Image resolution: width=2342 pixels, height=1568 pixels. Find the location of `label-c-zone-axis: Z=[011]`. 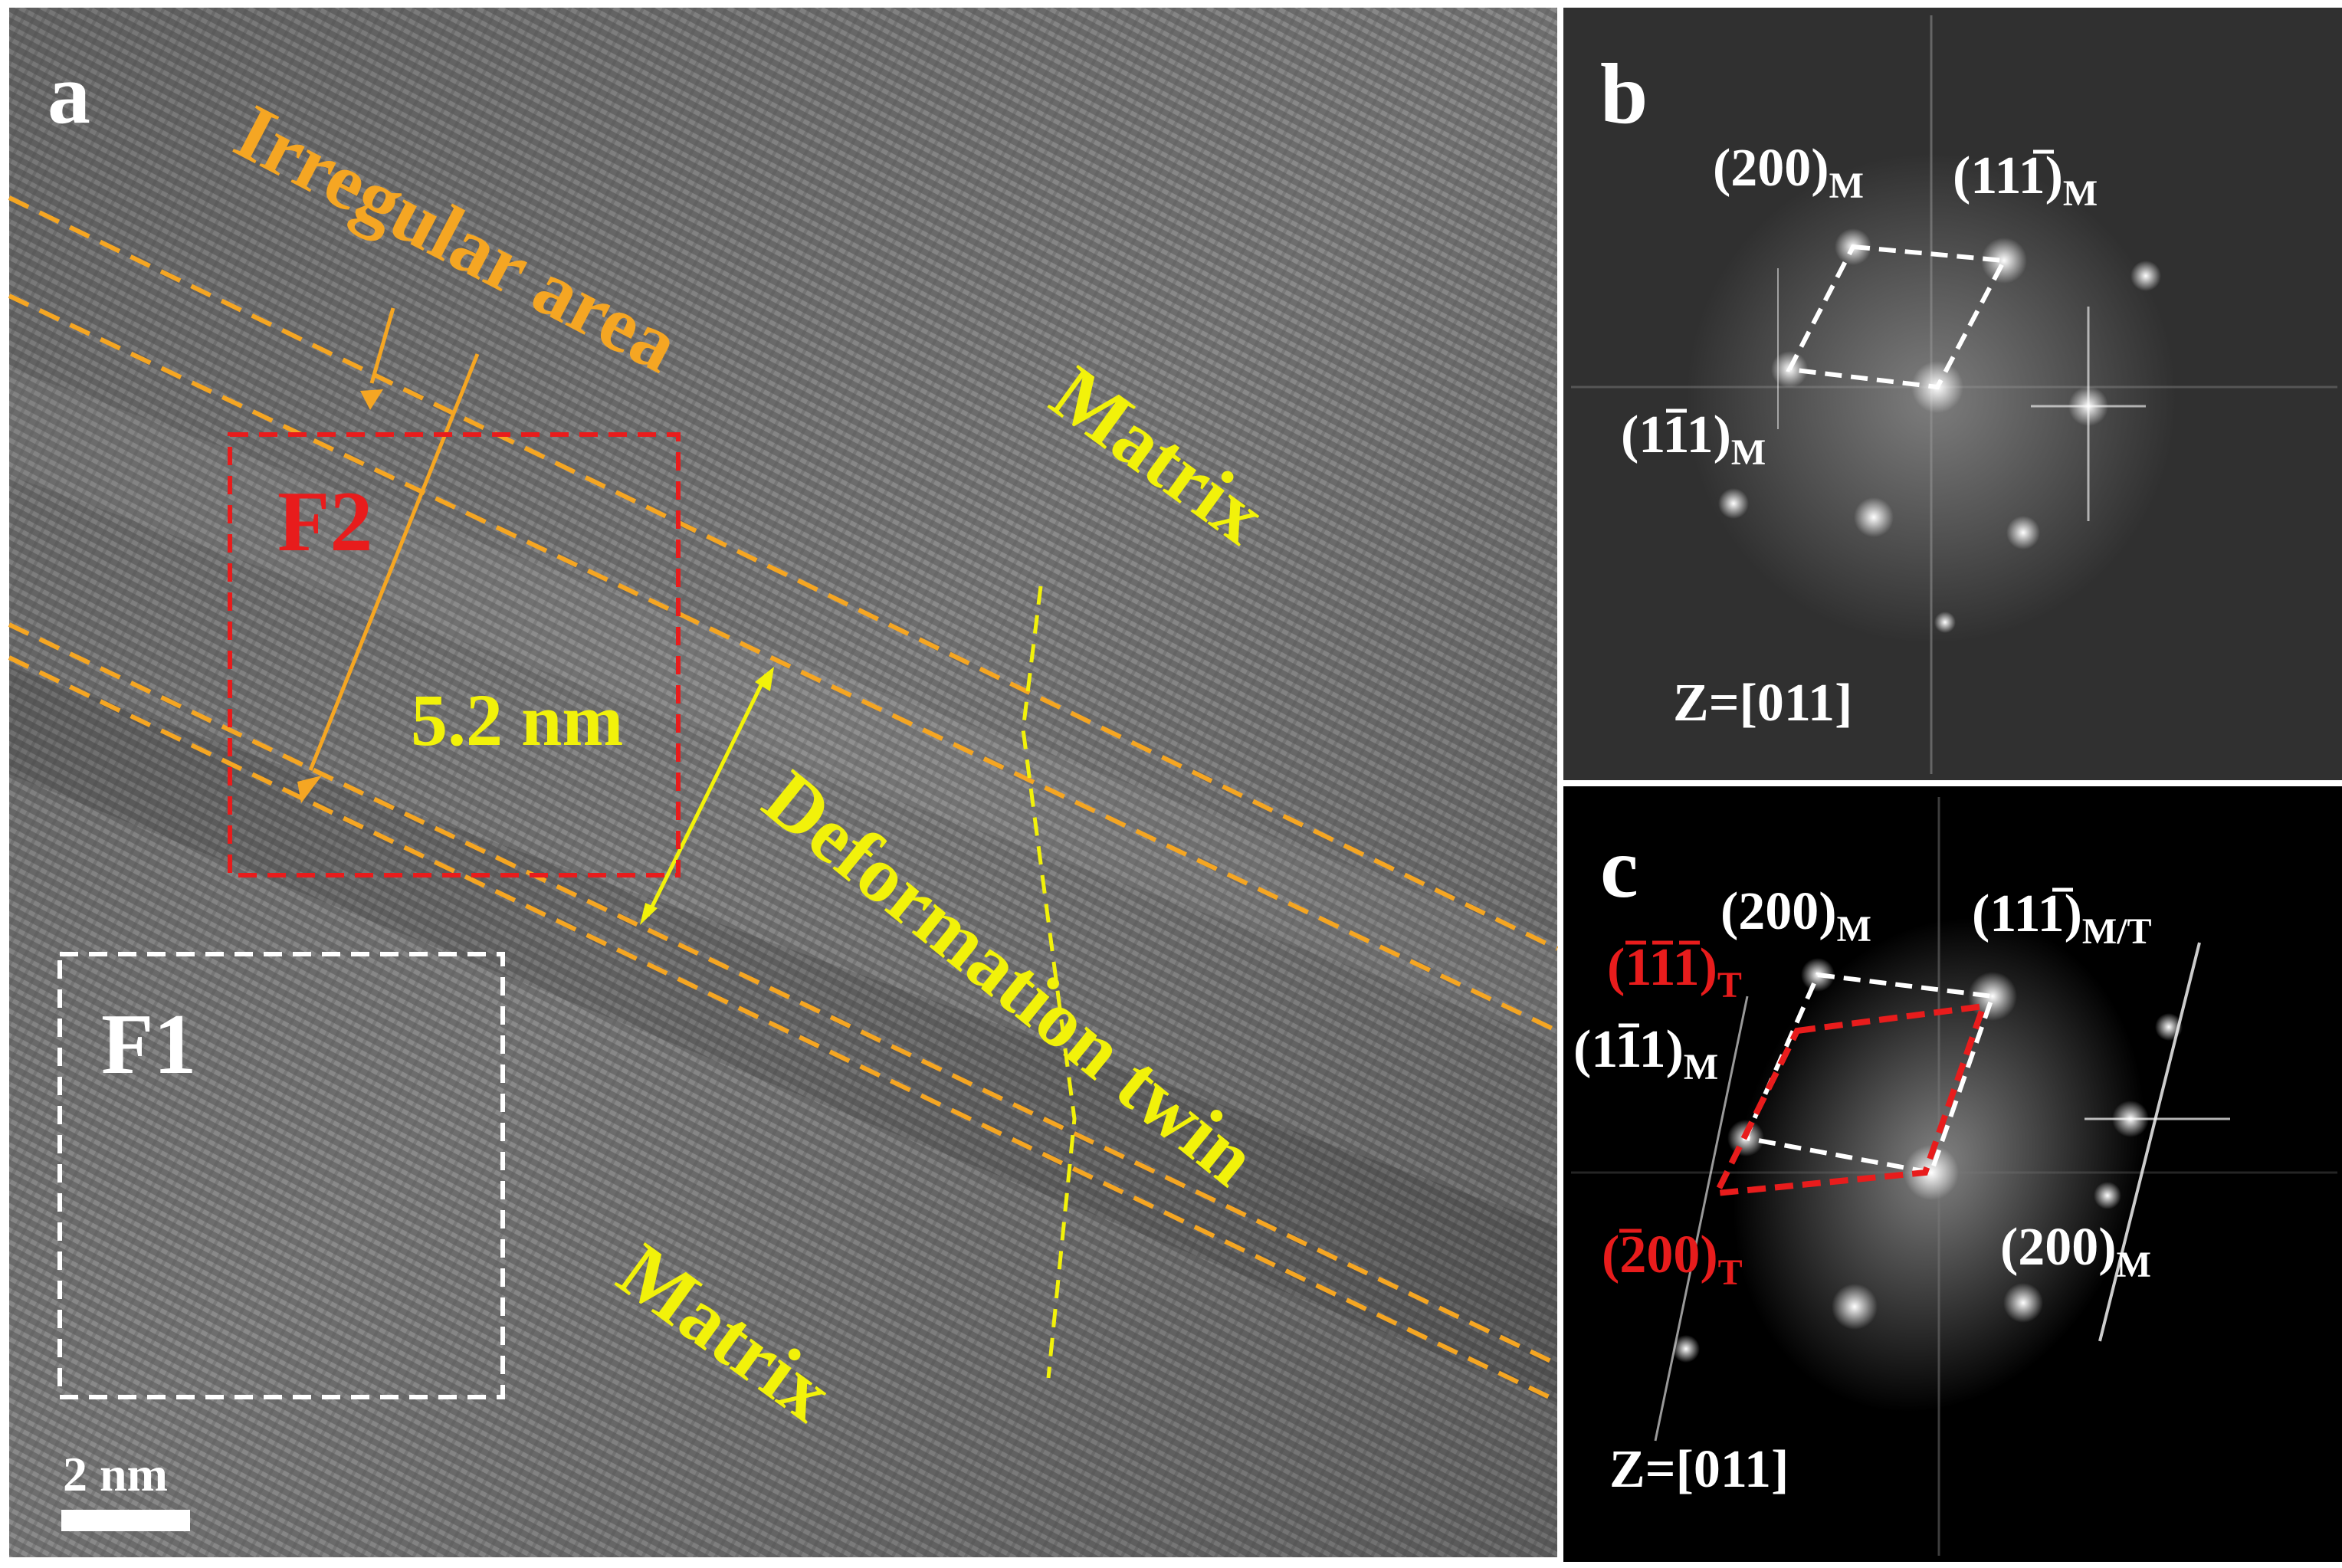

label-c-zone-axis: Z=[011] is located at coordinates (1699, 1469).